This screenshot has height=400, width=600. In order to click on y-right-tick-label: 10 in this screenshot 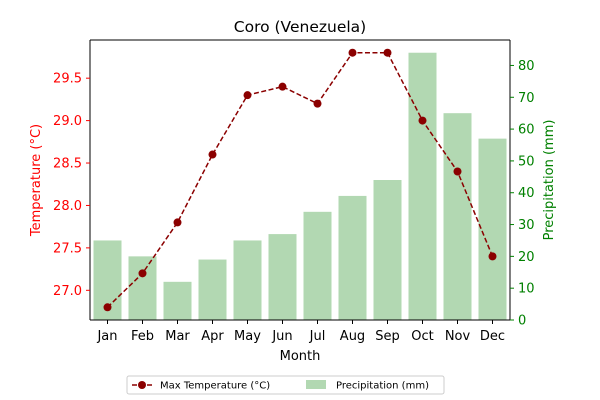, I will do `click(526, 289)`.